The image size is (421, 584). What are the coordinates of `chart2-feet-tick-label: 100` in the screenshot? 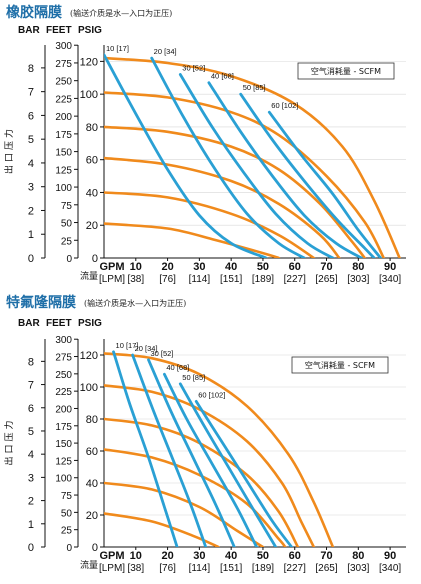 It's located at (63, 479).